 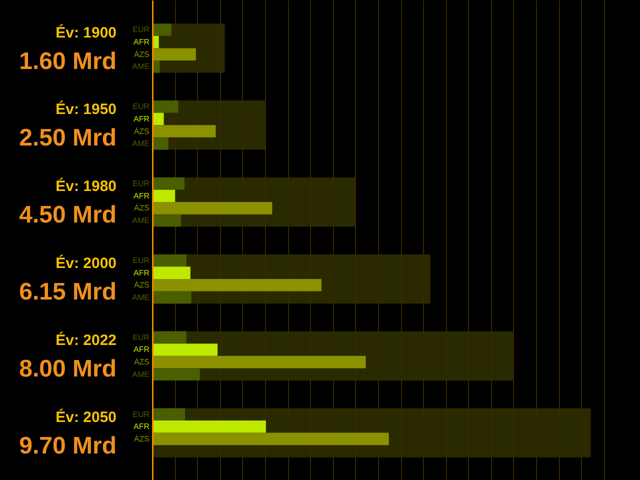 What do you see at coordinates (68, 368) in the screenshot?
I see `data-label: 8.00 Mrd` at bounding box center [68, 368].